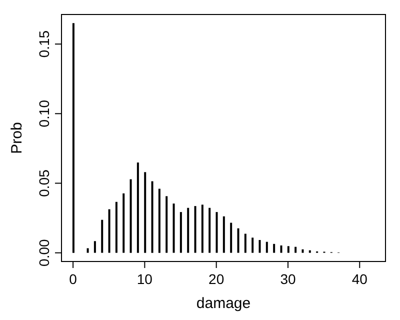 The image size is (400, 320). I want to click on x-tick-label: 40, so click(360, 279).